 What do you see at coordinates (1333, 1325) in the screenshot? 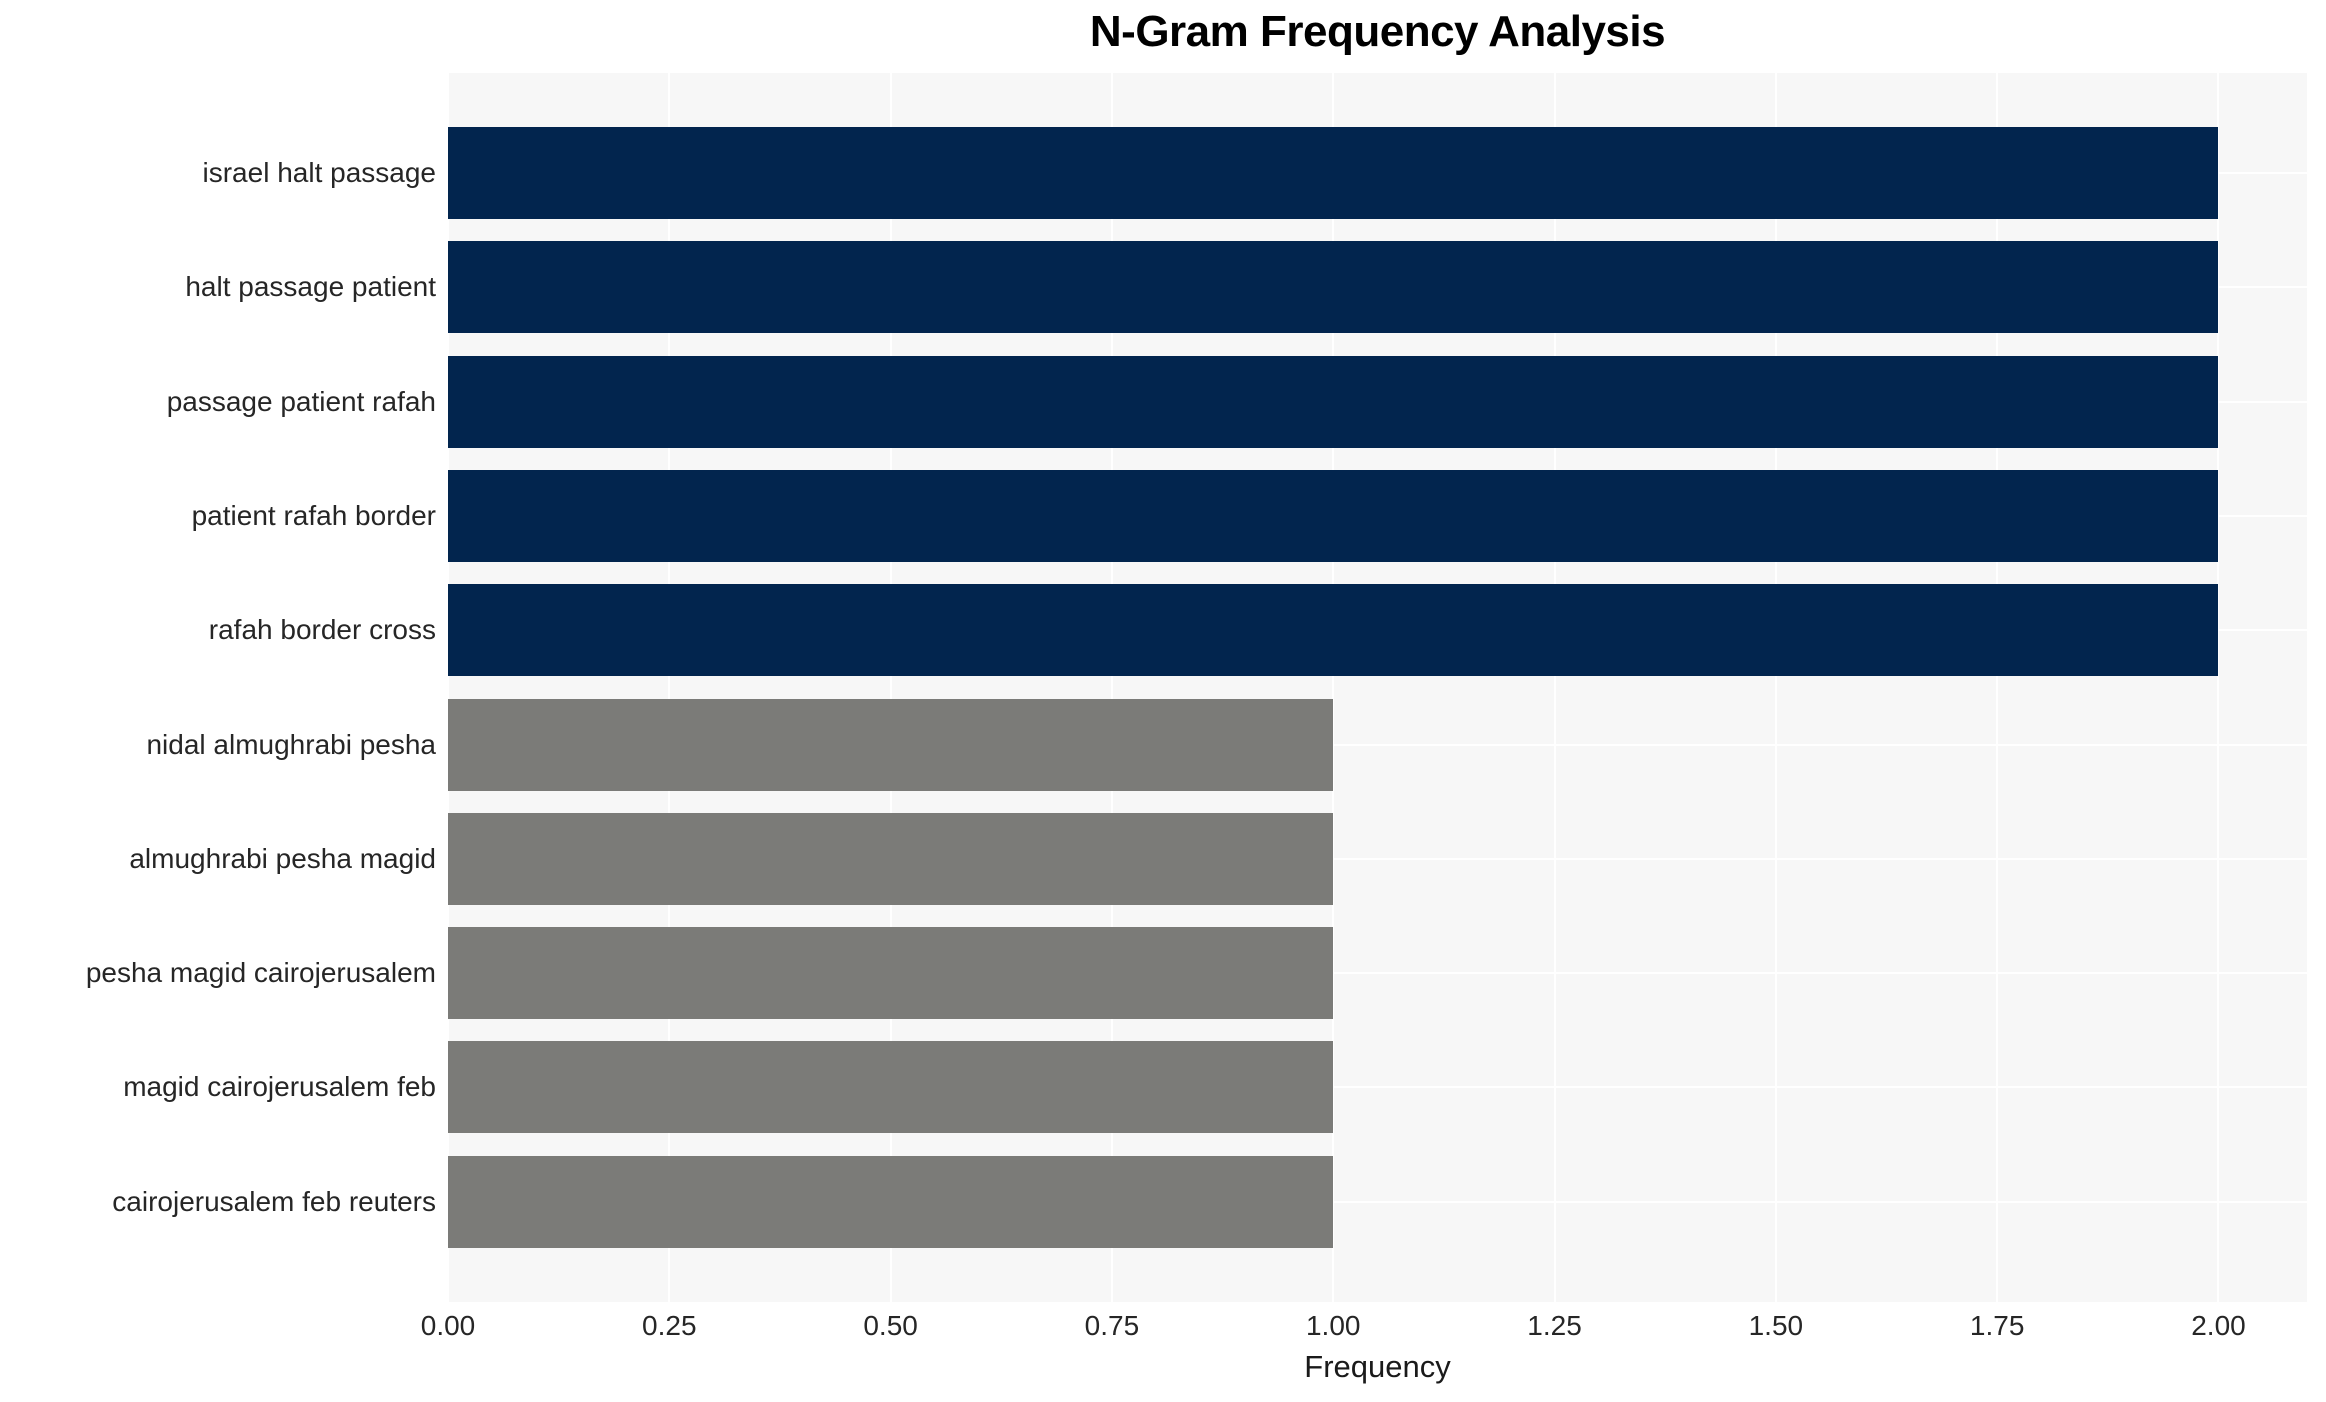
I see `x-tick-label: 1.00` at bounding box center [1333, 1325].